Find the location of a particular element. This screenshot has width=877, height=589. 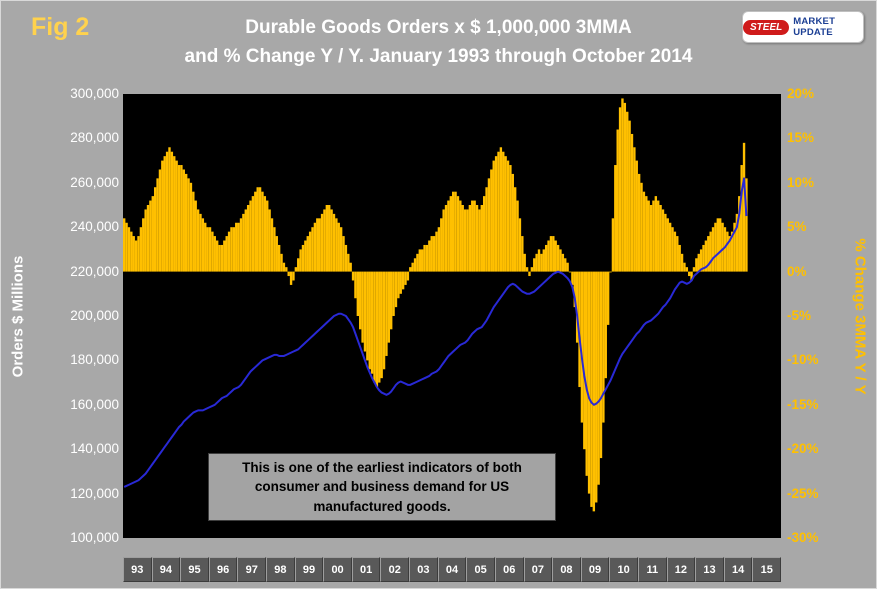

logo-market-update-text: MARKET UPDATE is located at coordinates (814, 27).